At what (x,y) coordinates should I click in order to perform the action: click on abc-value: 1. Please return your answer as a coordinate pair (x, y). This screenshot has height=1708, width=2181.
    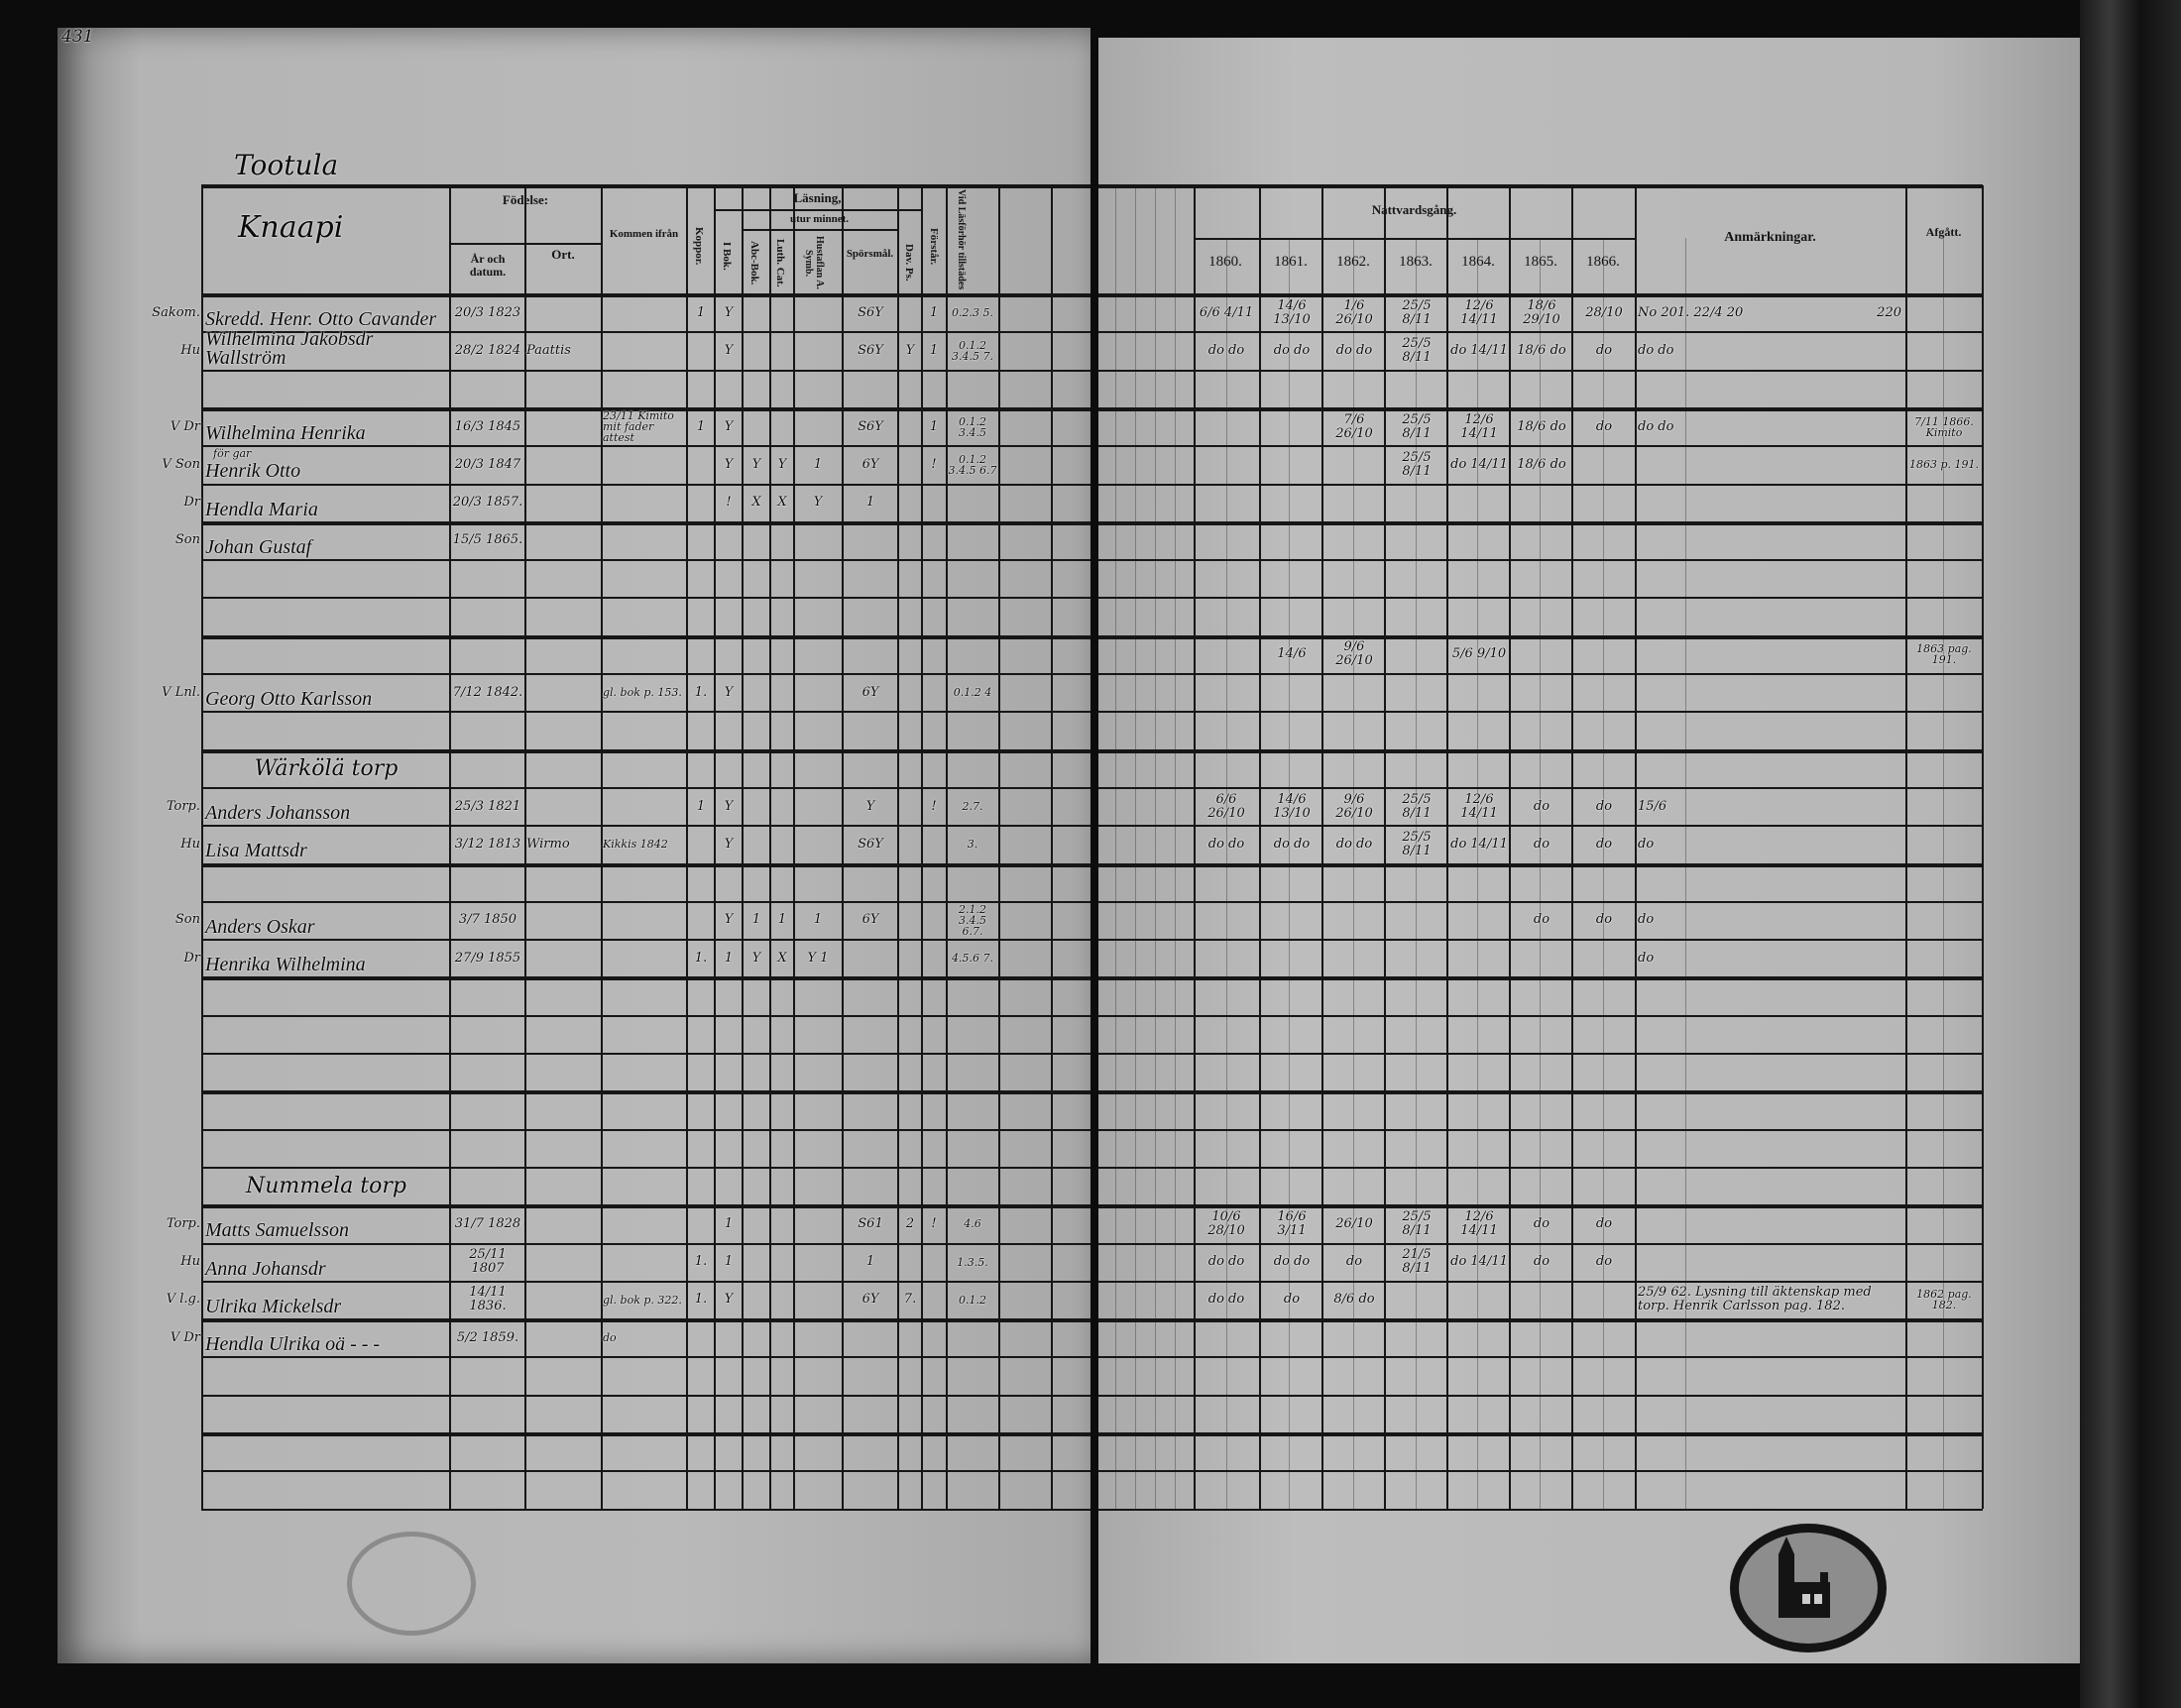
    Looking at the image, I should click on (756, 920).